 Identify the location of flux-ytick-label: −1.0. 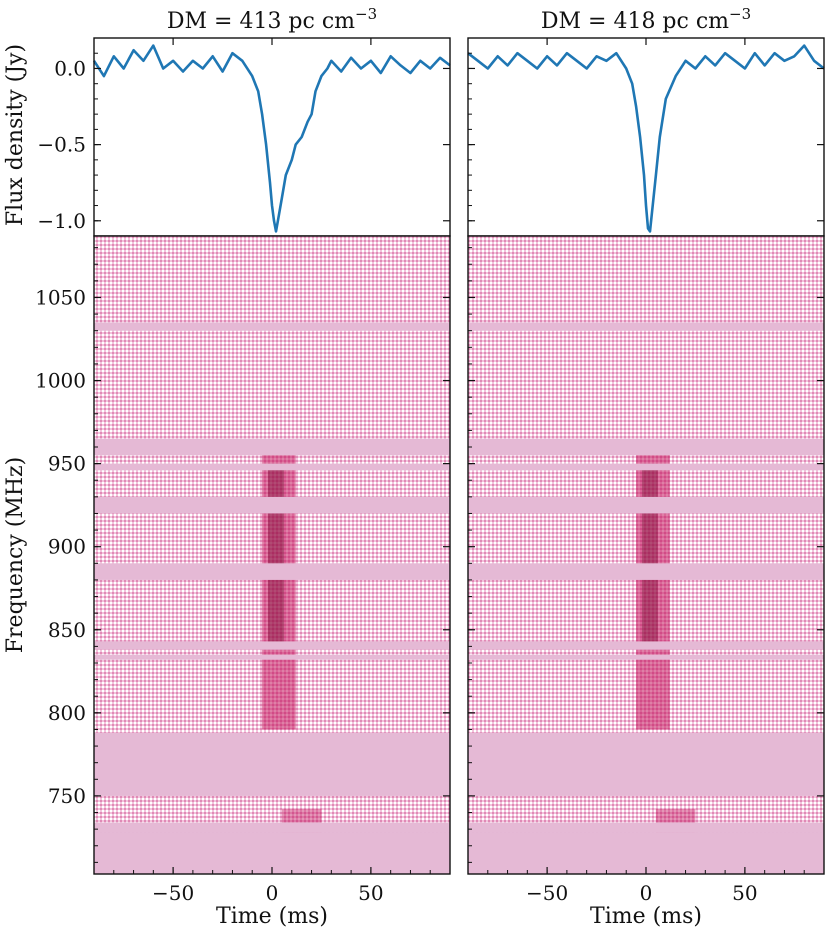
(61, 221).